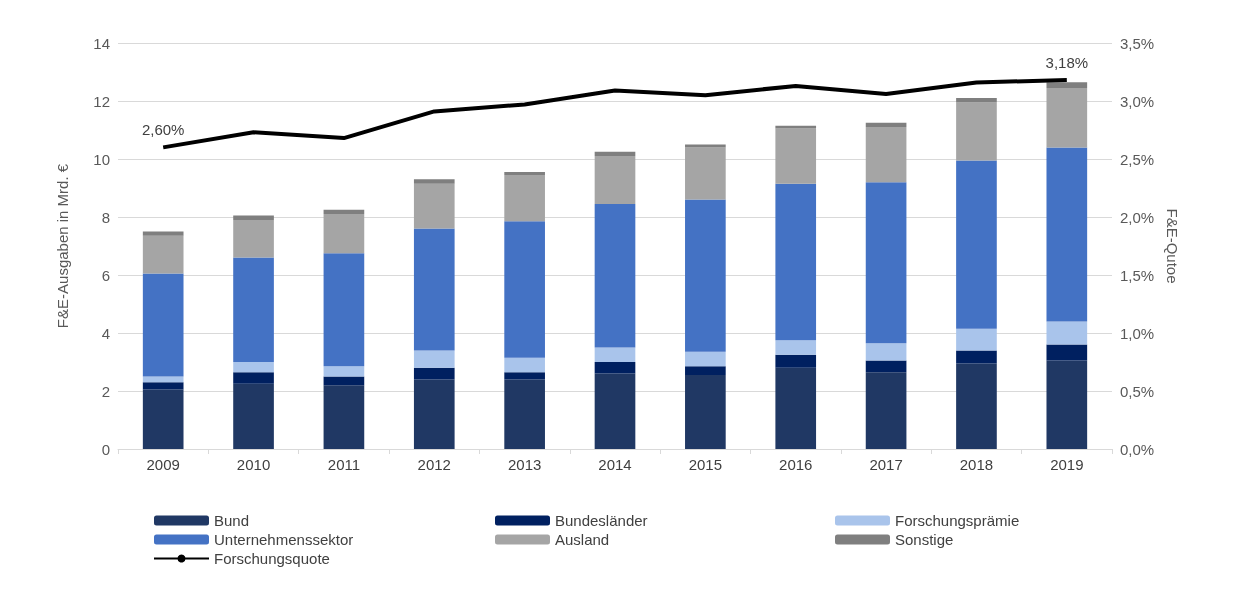 This screenshot has width=1242, height=605. Describe the element at coordinates (1137, 217) in the screenshot. I see `y2-tick-label: 2,0%` at that location.